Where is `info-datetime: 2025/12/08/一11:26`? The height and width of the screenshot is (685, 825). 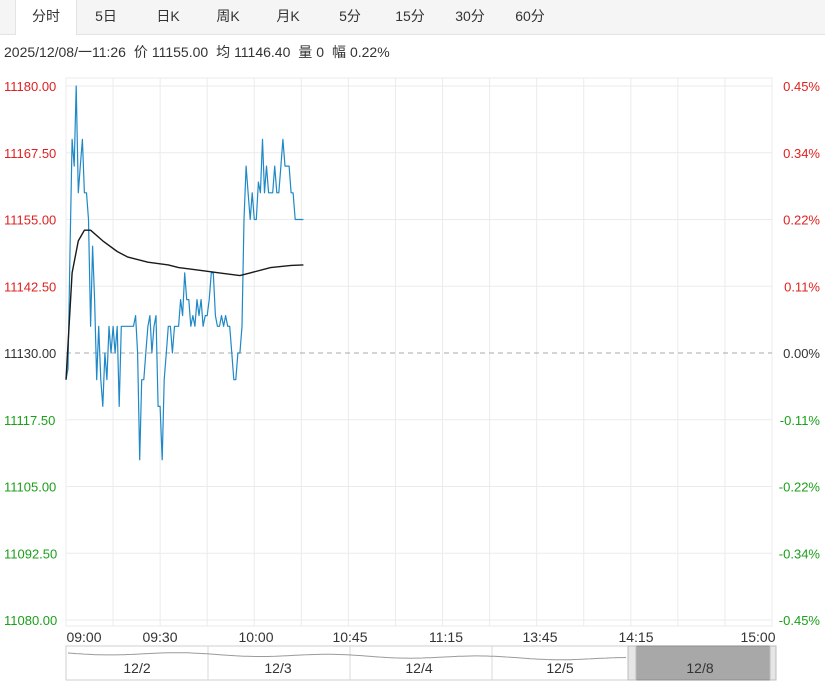 info-datetime: 2025/12/08/一11:26 is located at coordinates (65, 52).